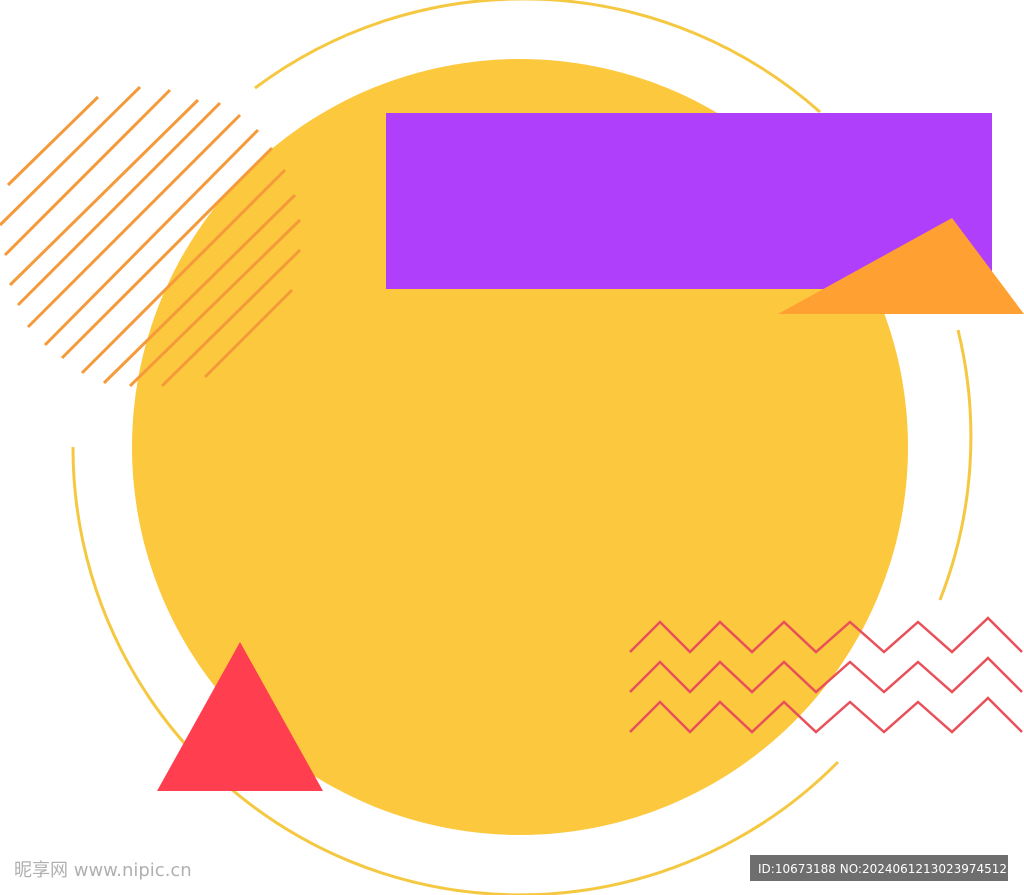 This screenshot has width=1024, height=895. Describe the element at coordinates (826, 675) in the screenshot. I see `zigzags` at that location.